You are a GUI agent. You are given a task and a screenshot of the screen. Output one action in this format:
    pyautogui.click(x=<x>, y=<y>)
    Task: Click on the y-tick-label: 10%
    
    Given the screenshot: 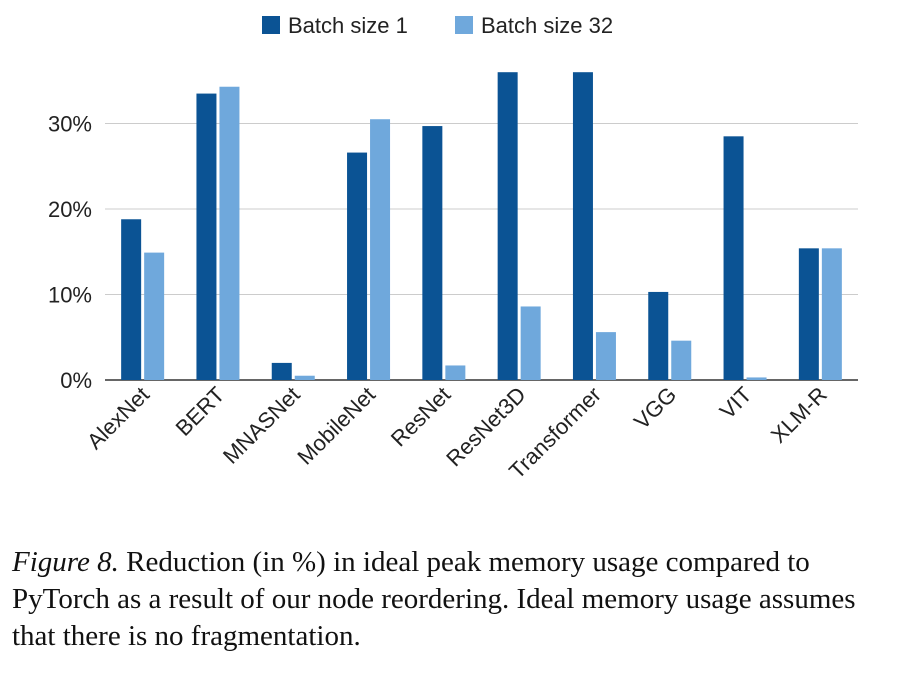 What is the action you would take?
    pyautogui.click(x=70, y=295)
    